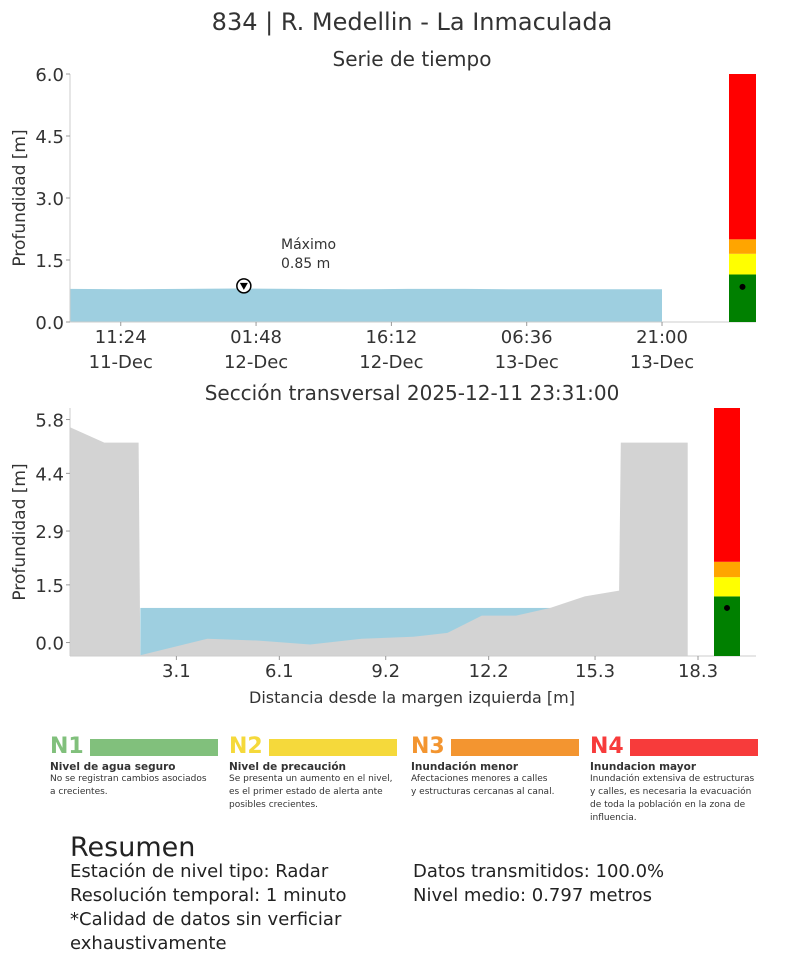 The width and height of the screenshot is (809, 969). What do you see at coordinates (668, 805) in the screenshot?
I see `legend-n4-desc-line: de toda la población en la zona de` at bounding box center [668, 805].